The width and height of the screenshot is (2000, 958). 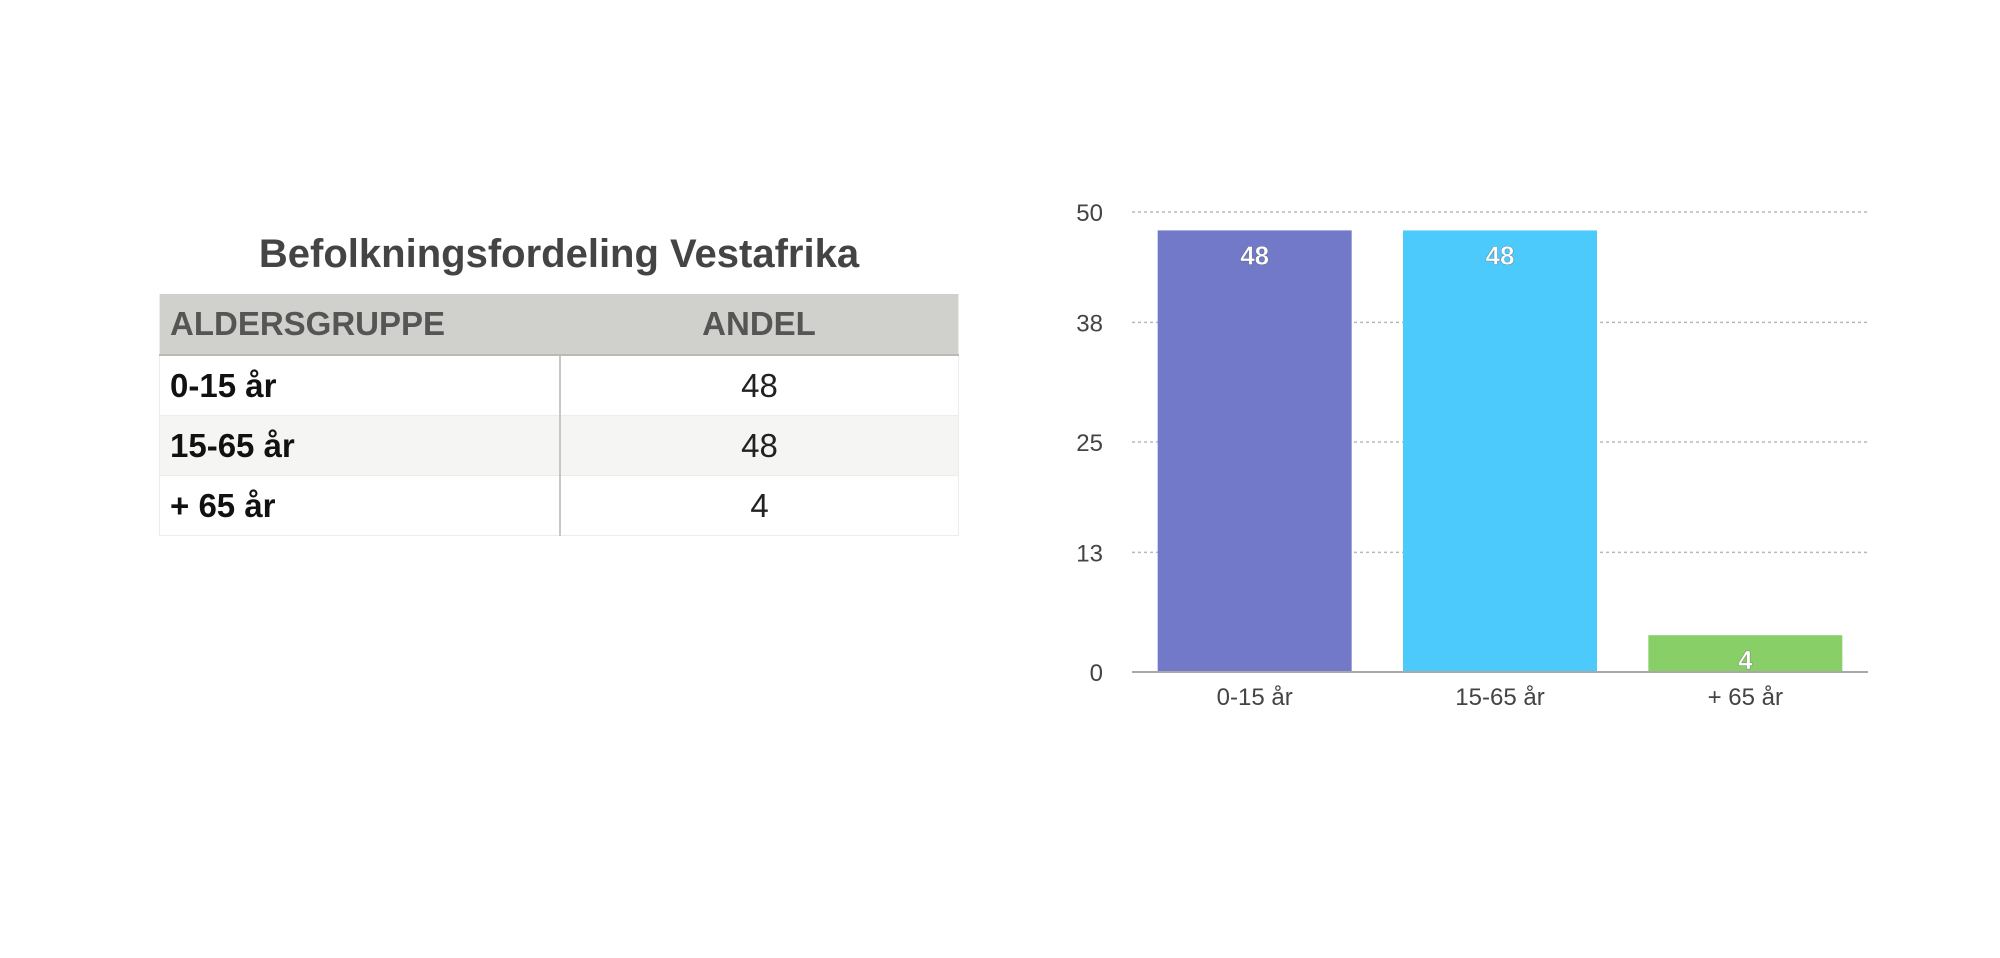 I want to click on x-tick-label: 15-65 år, so click(x=1499, y=697).